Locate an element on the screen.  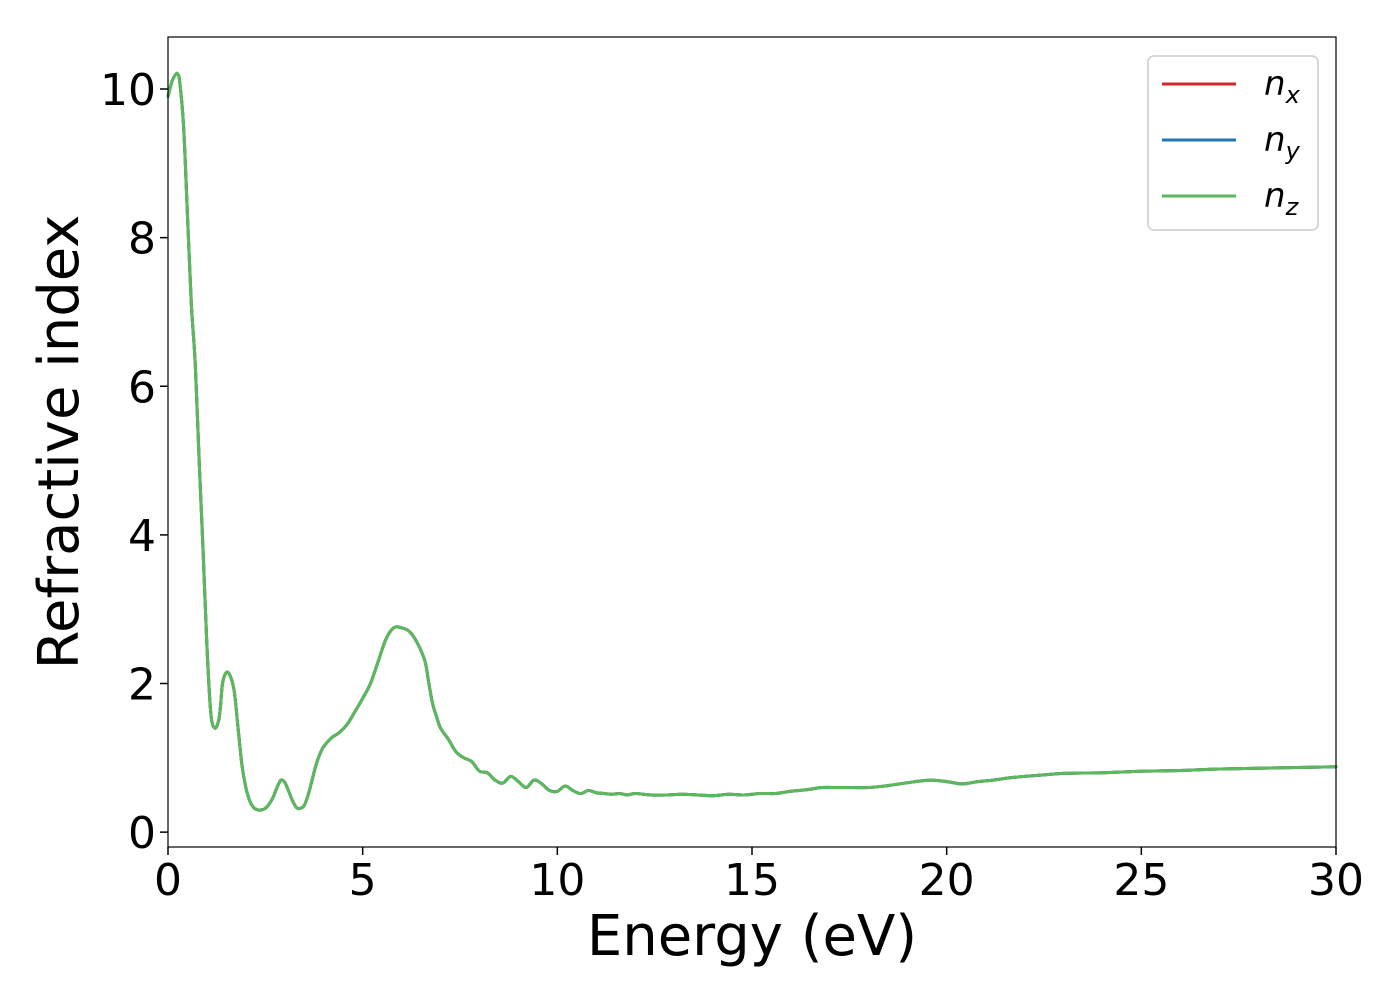
x-tick-label: 0 is located at coordinates (168, 880).